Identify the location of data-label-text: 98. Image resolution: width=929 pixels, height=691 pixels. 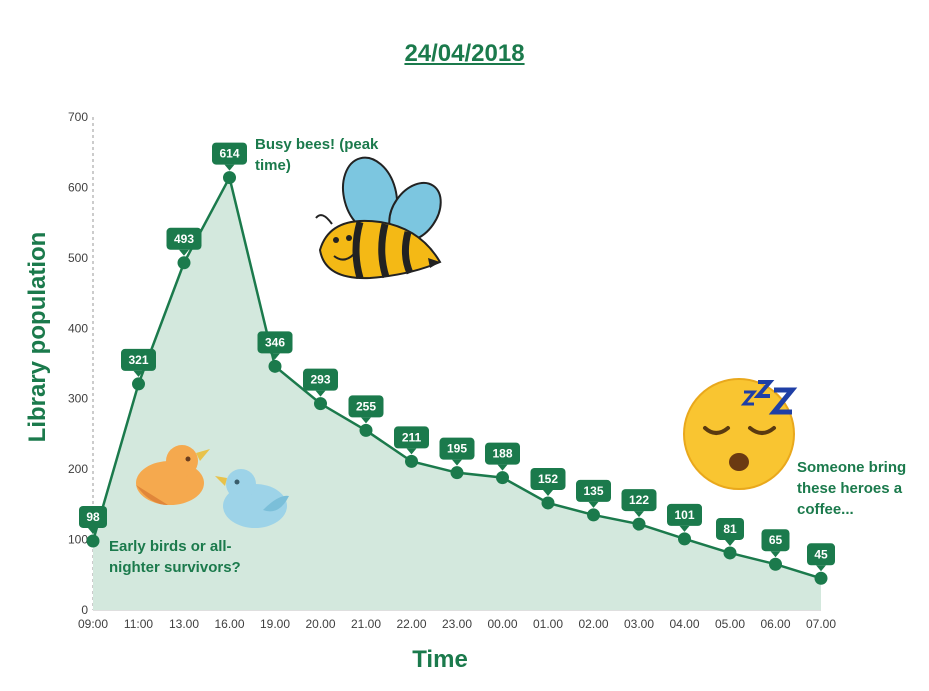
(93, 517).